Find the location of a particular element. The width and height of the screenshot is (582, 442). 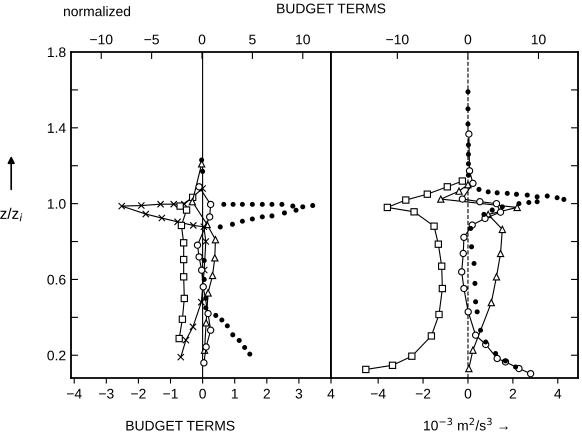

y-tick-label: 0.2 is located at coordinates (56, 355).